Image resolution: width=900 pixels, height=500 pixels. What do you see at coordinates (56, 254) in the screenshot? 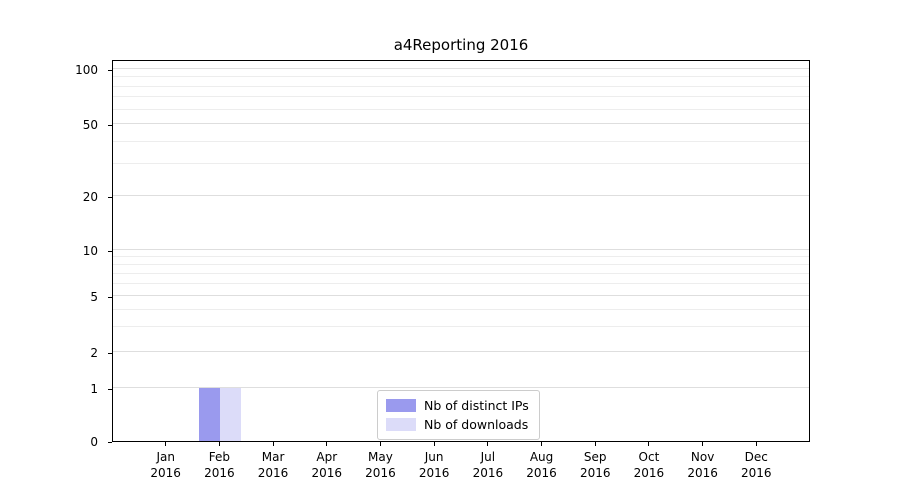
I see `y-axis: 0 1 2 5 10 20 50 100` at bounding box center [56, 254].